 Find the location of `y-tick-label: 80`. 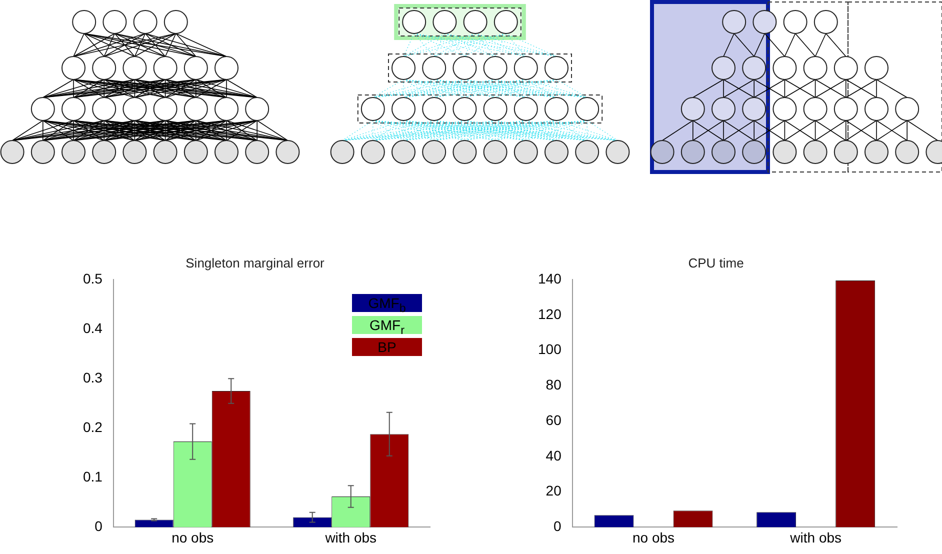

y-tick-label: 80 is located at coordinates (554, 384).